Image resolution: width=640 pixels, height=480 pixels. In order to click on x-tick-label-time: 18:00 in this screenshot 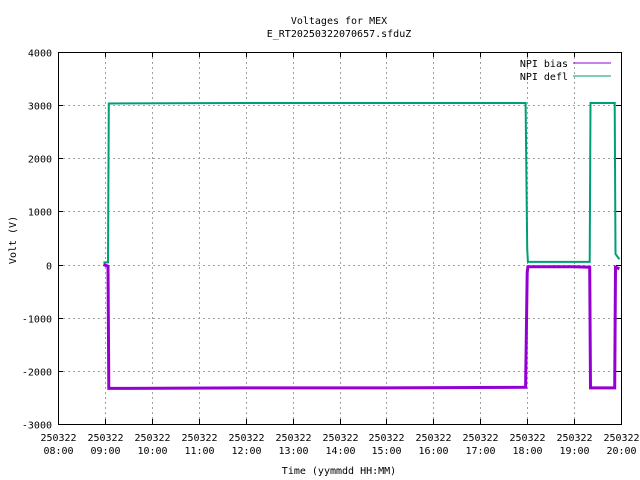, I will do `click(527, 451)`.